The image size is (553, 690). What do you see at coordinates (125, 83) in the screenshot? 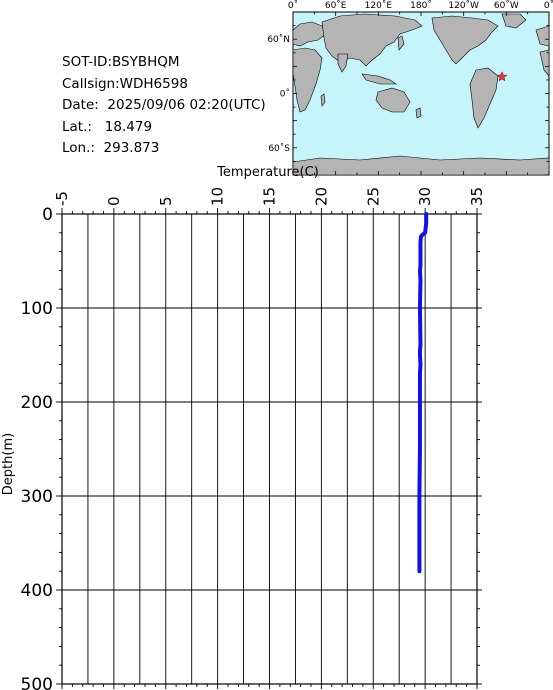
I see `callsign-text: Callsign:WDH6598` at bounding box center [125, 83].